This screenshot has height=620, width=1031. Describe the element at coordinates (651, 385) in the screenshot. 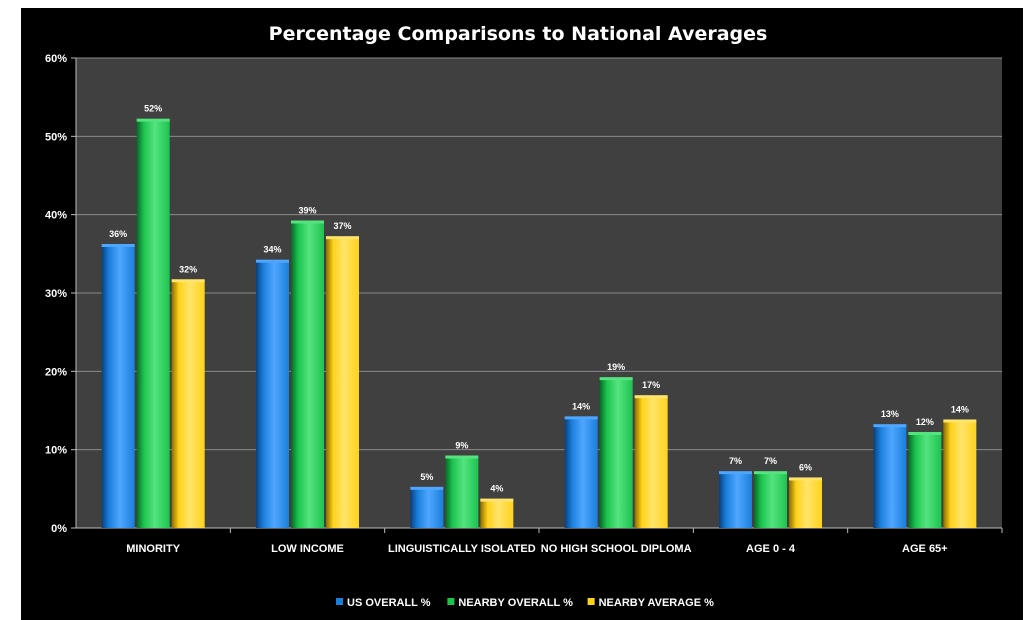

I see `data-label: 17%` at that location.